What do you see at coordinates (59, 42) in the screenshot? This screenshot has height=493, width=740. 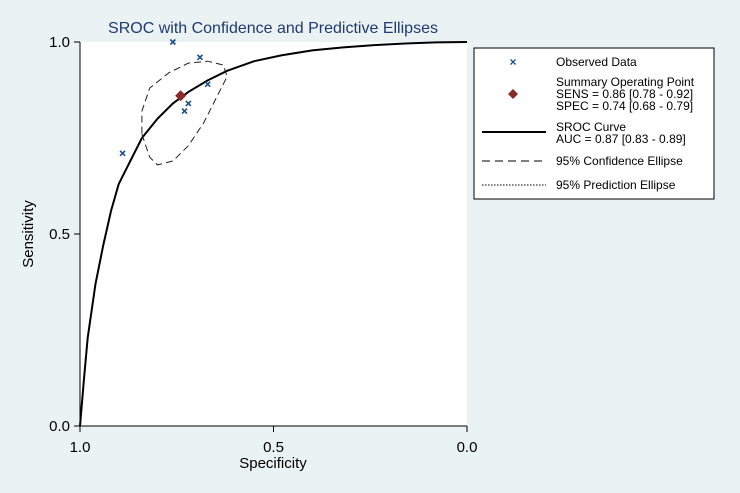 I see `y-tick-label: 1.0` at bounding box center [59, 42].